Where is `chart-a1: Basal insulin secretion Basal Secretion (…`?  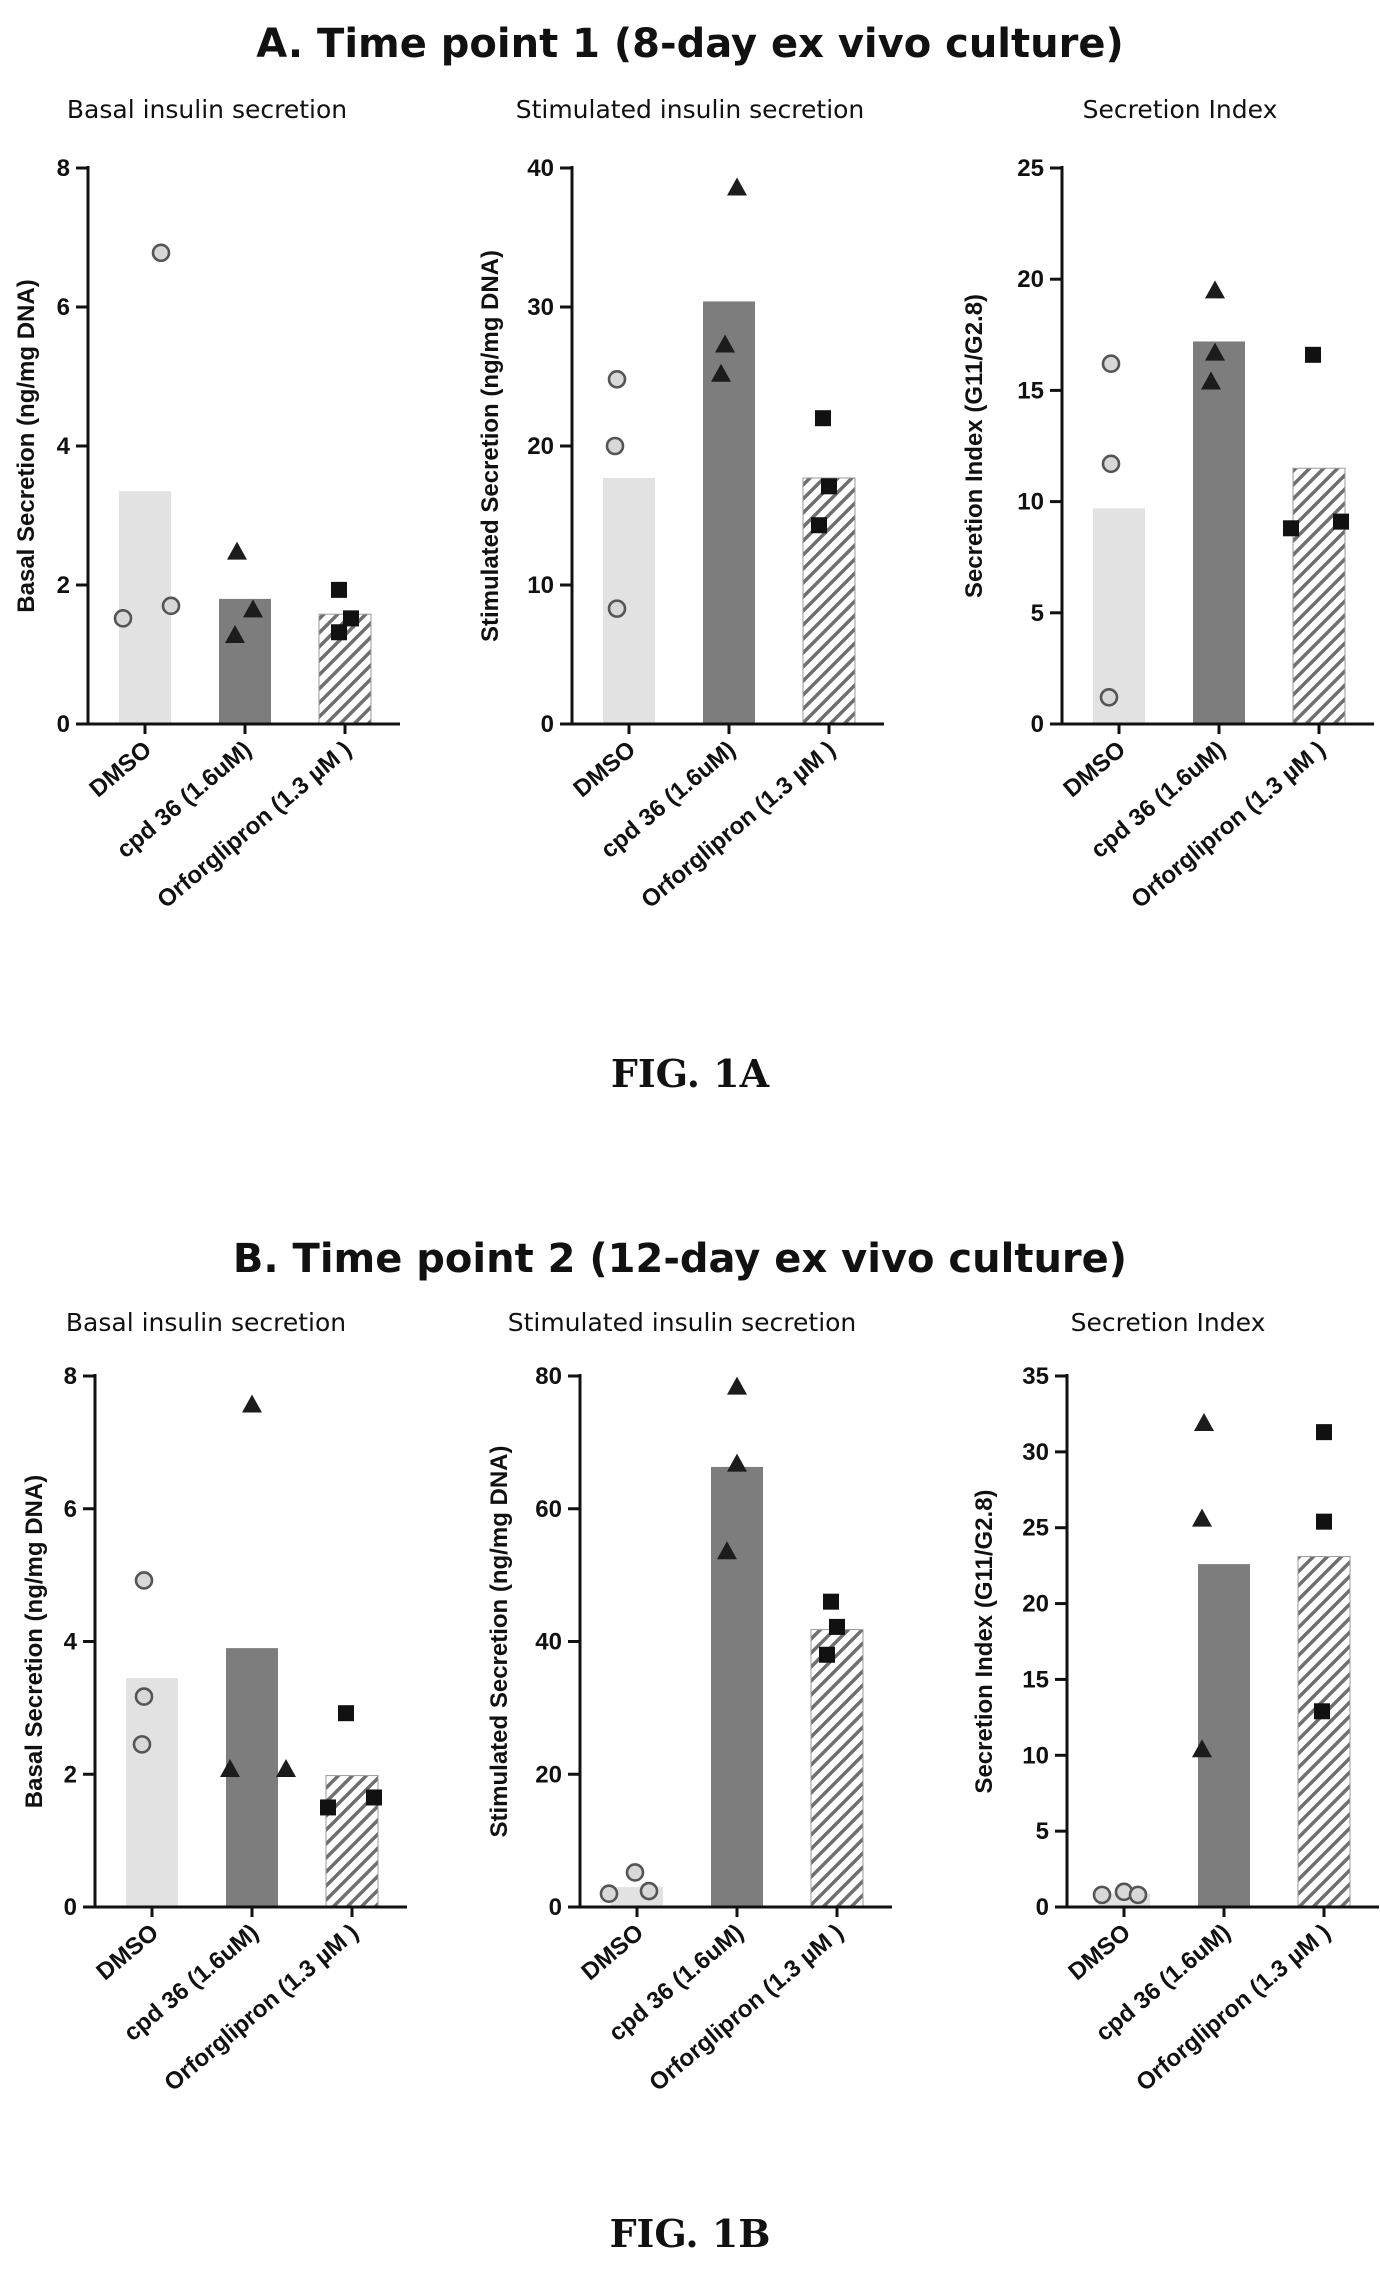
chart-a1: Basal insulin secretion Basal Secretion (… is located at coordinates (206, 504).